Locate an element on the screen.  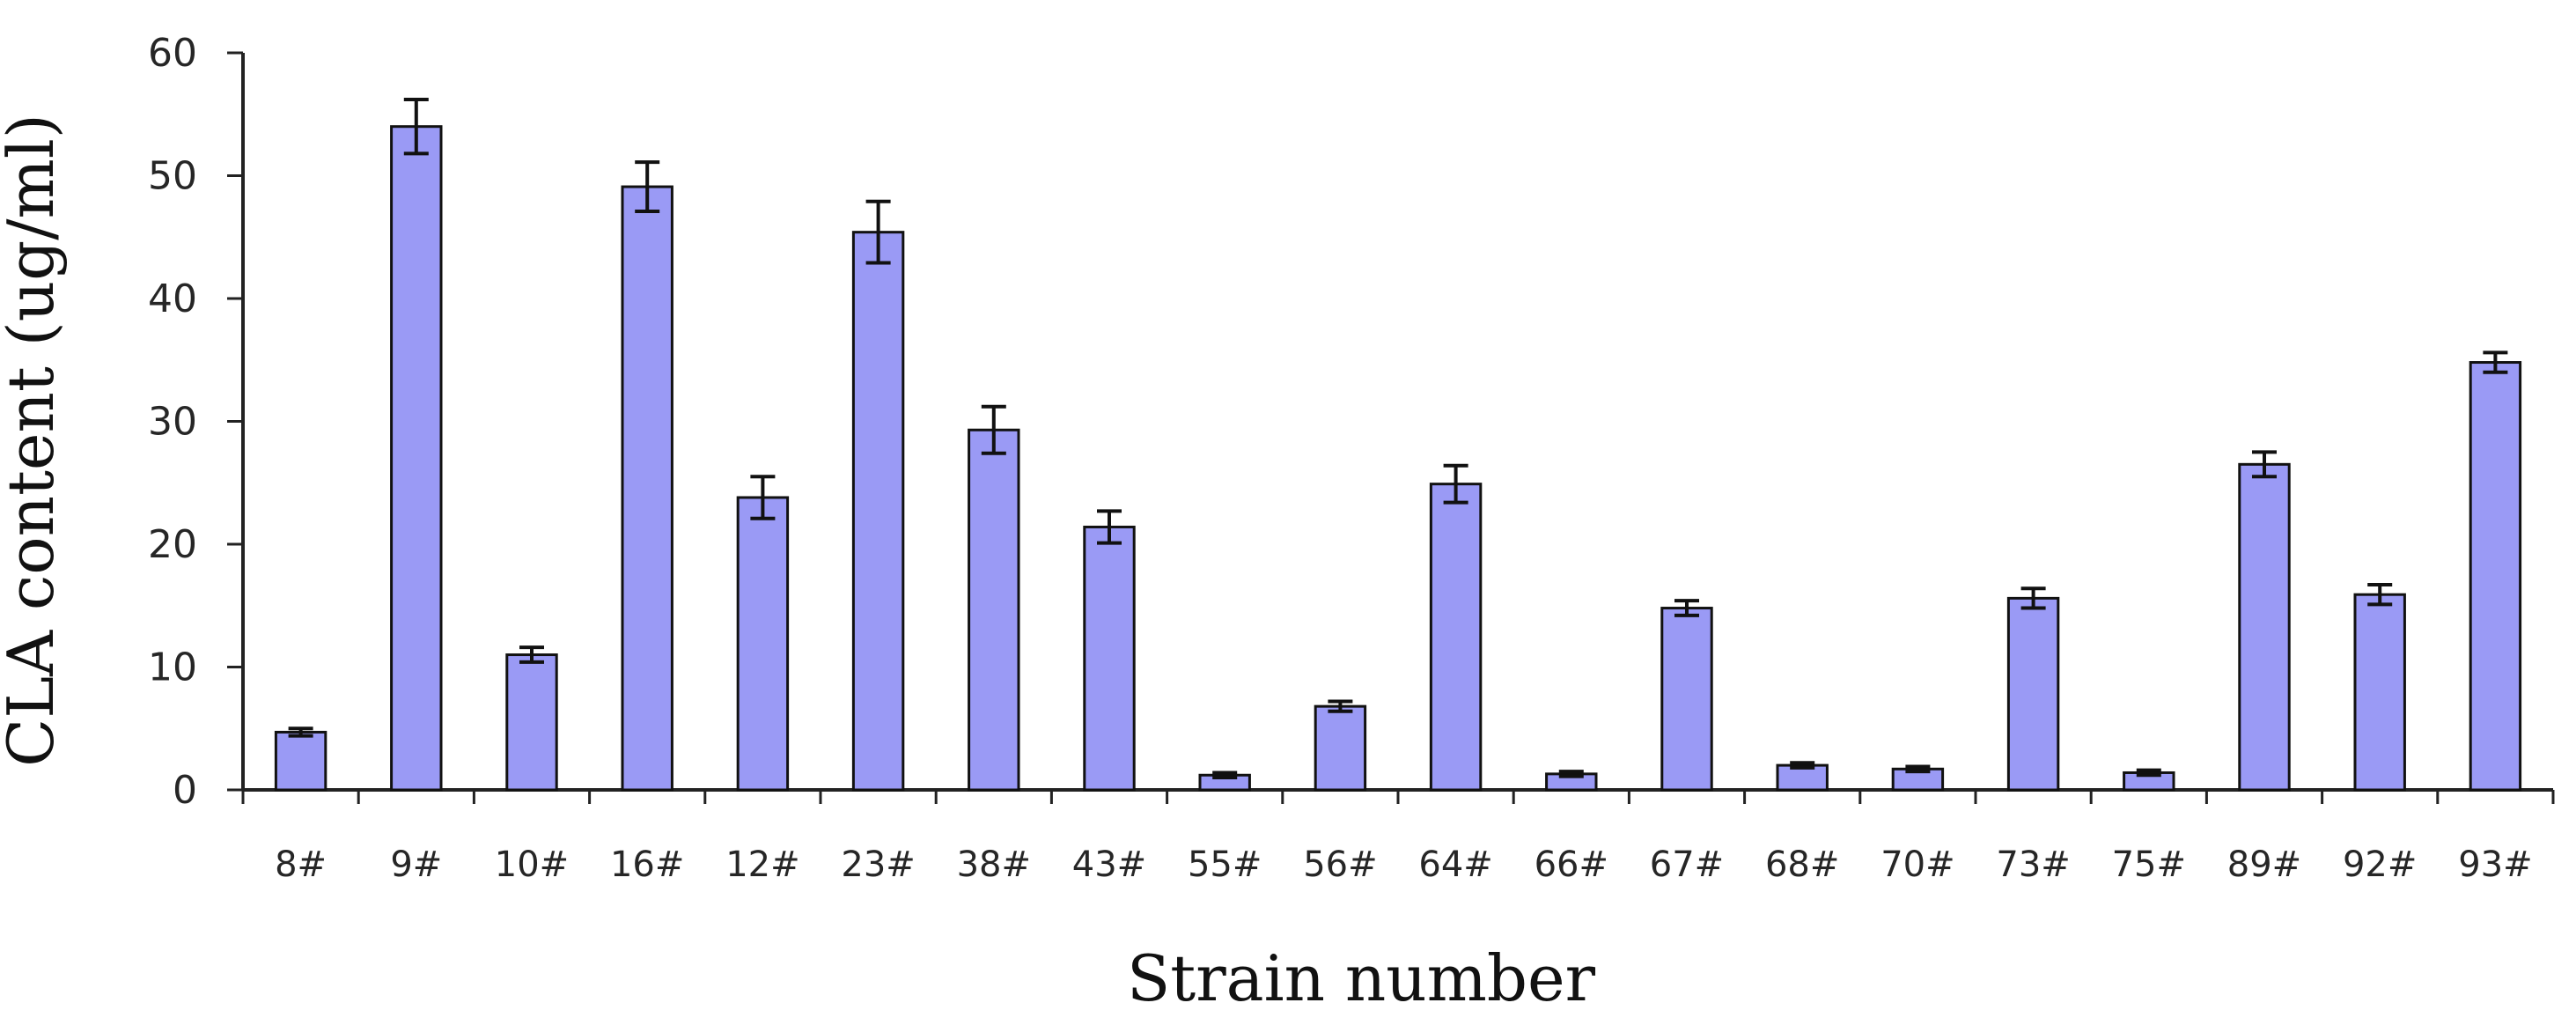
y-tick-label: 50 is located at coordinates (172, 176).